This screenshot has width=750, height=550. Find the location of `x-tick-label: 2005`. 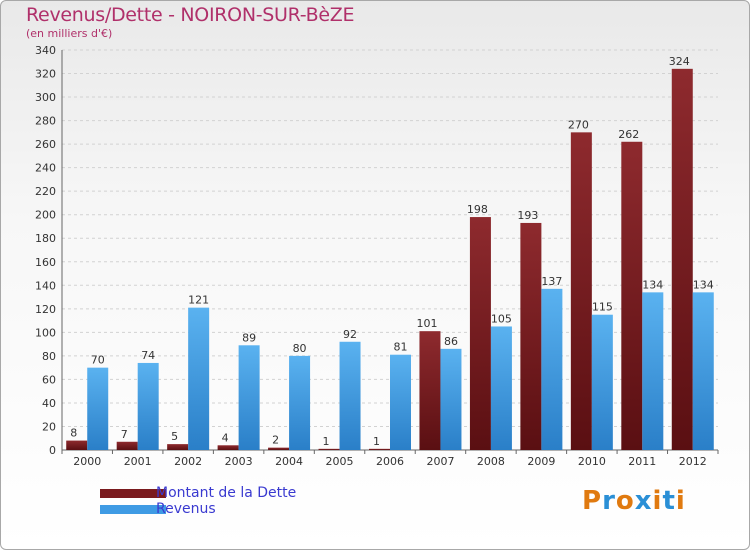

x-tick-label: 2005 is located at coordinates (340, 461).